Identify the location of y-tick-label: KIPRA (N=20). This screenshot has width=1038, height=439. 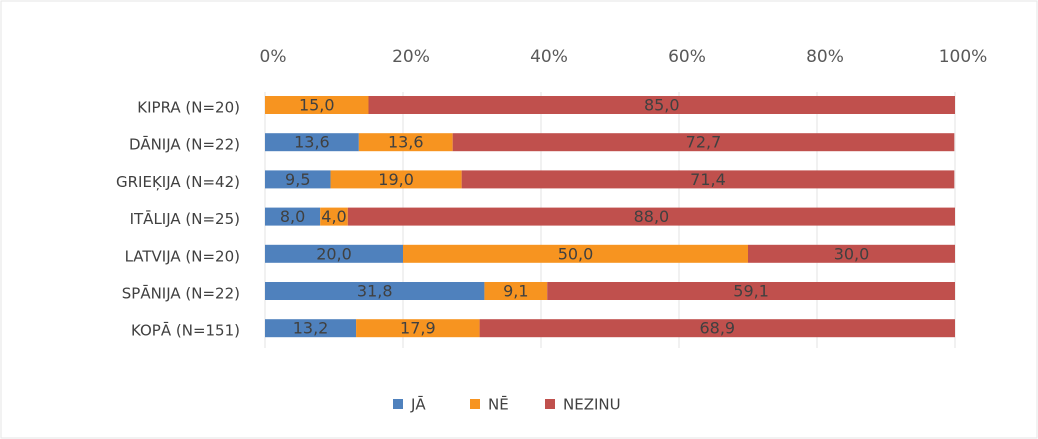
(188, 108).